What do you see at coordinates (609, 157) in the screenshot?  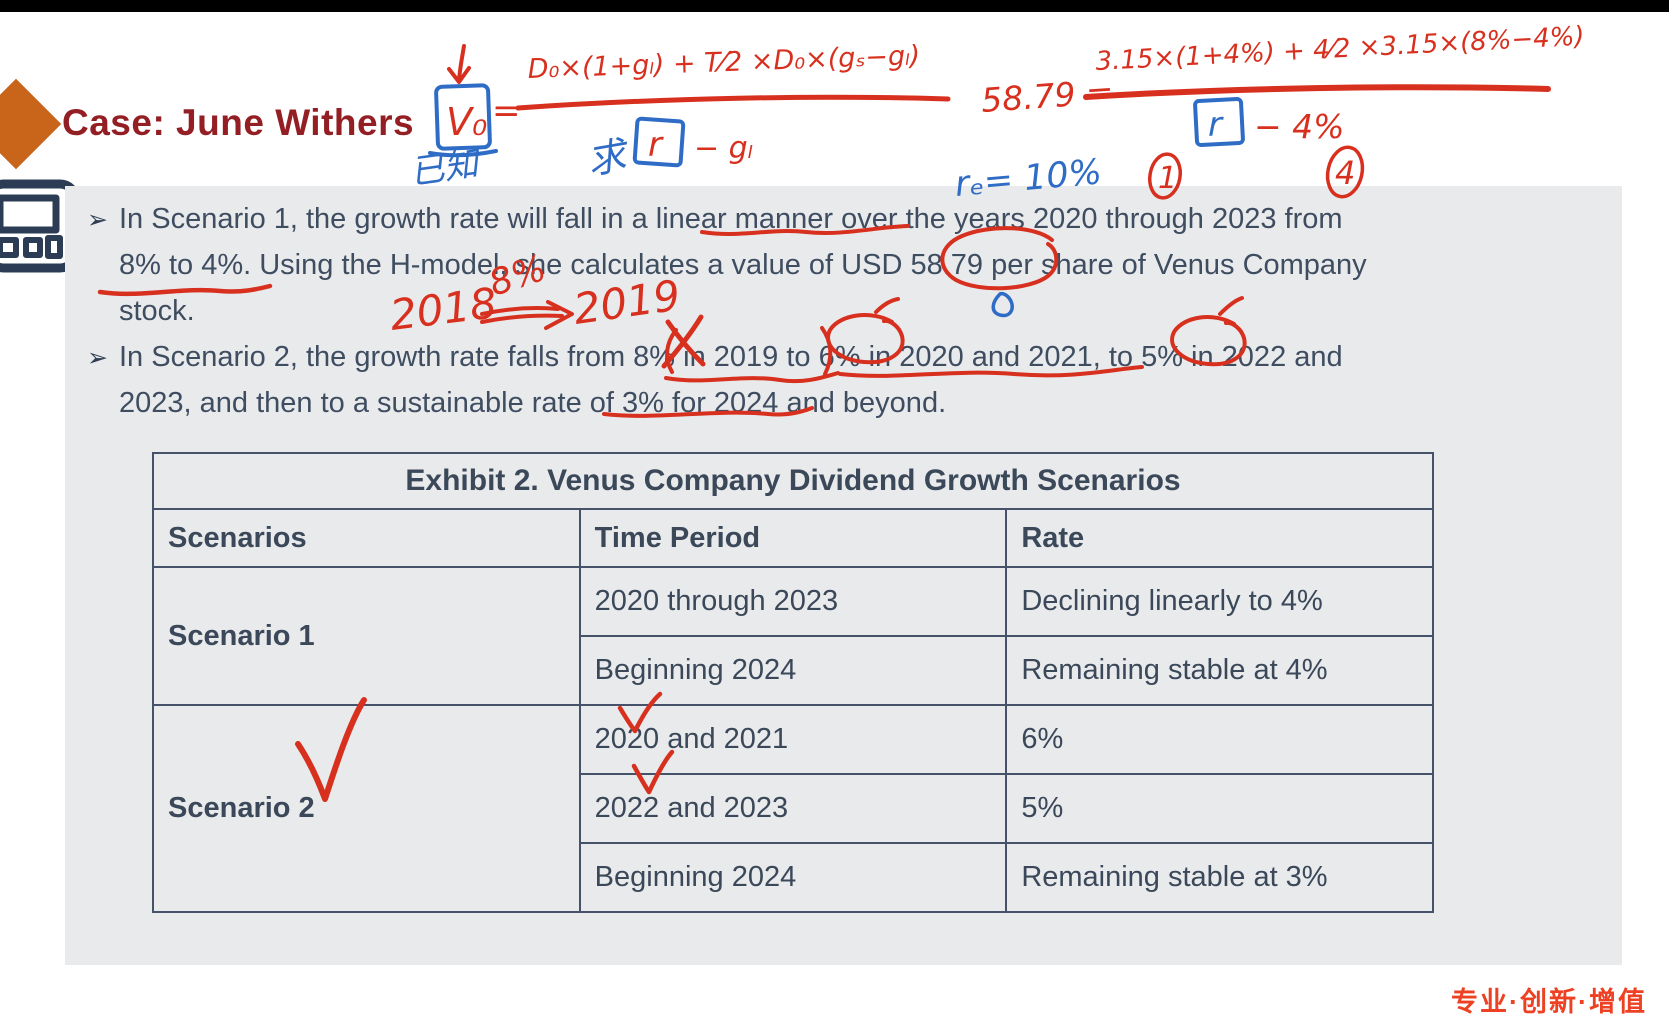 I see `solve-label: 求` at bounding box center [609, 157].